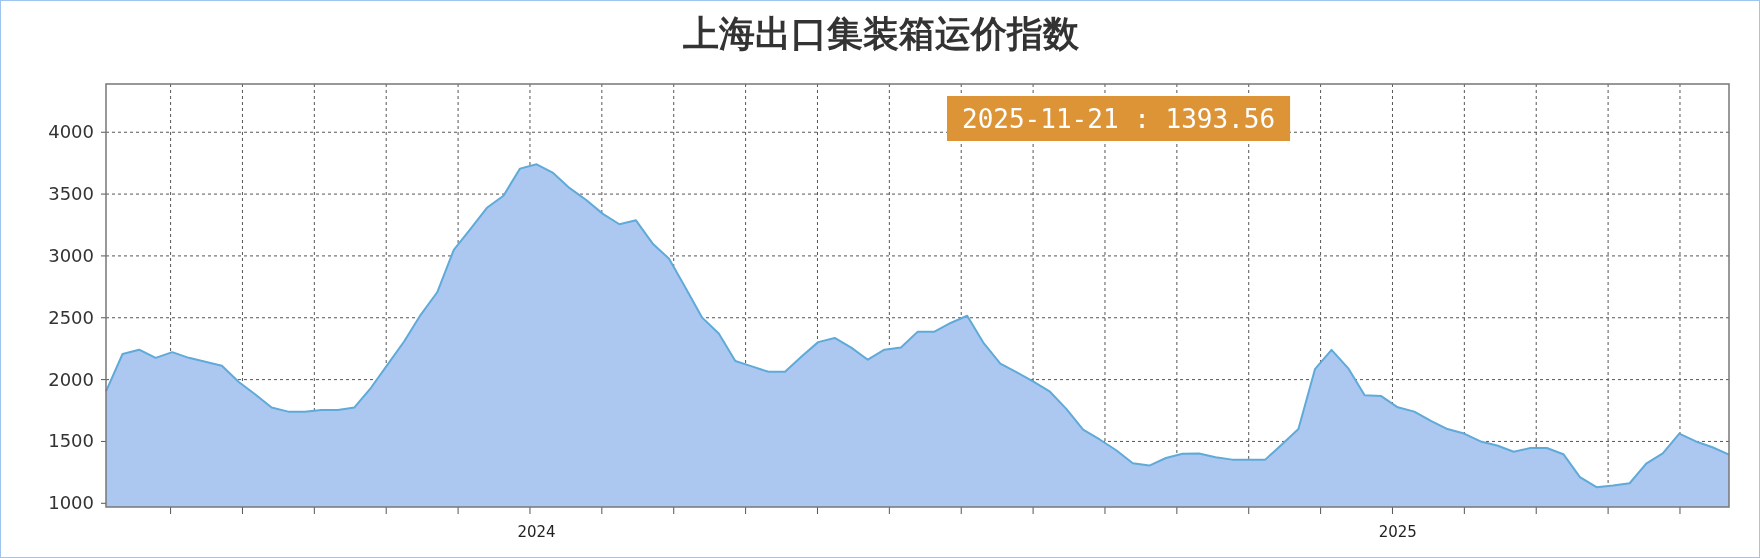 The width and height of the screenshot is (1760, 558). What do you see at coordinates (71, 317) in the screenshot?
I see `y-tick-label: 2500` at bounding box center [71, 317].